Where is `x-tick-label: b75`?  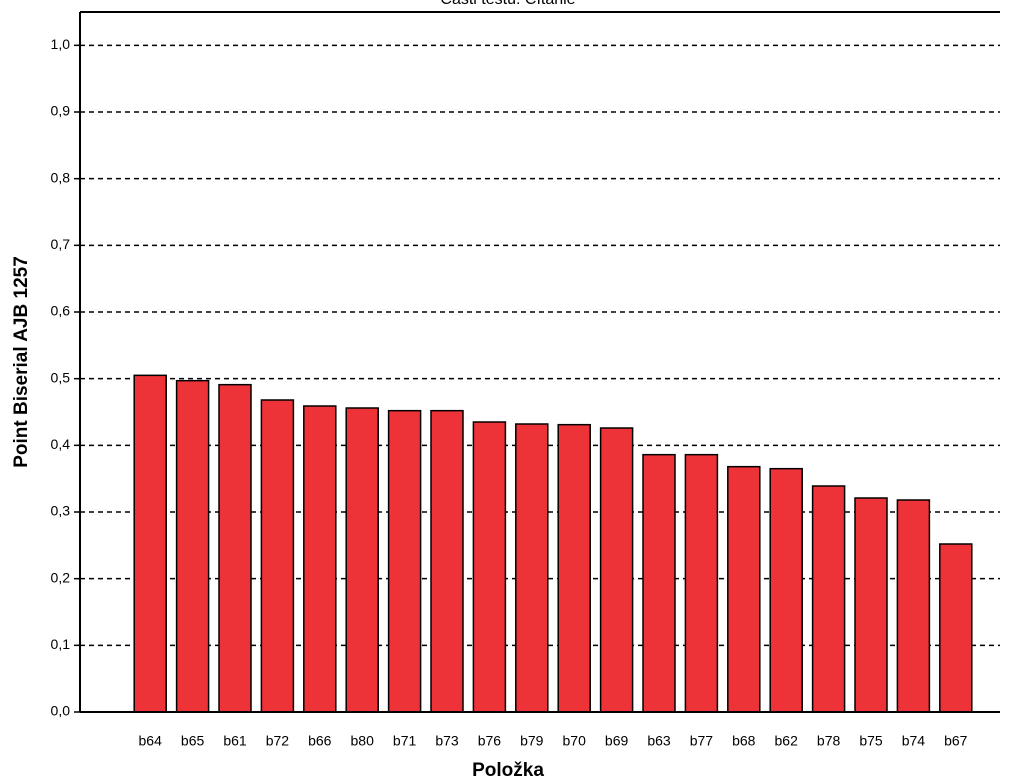 x-tick-label: b75 is located at coordinates (871, 741).